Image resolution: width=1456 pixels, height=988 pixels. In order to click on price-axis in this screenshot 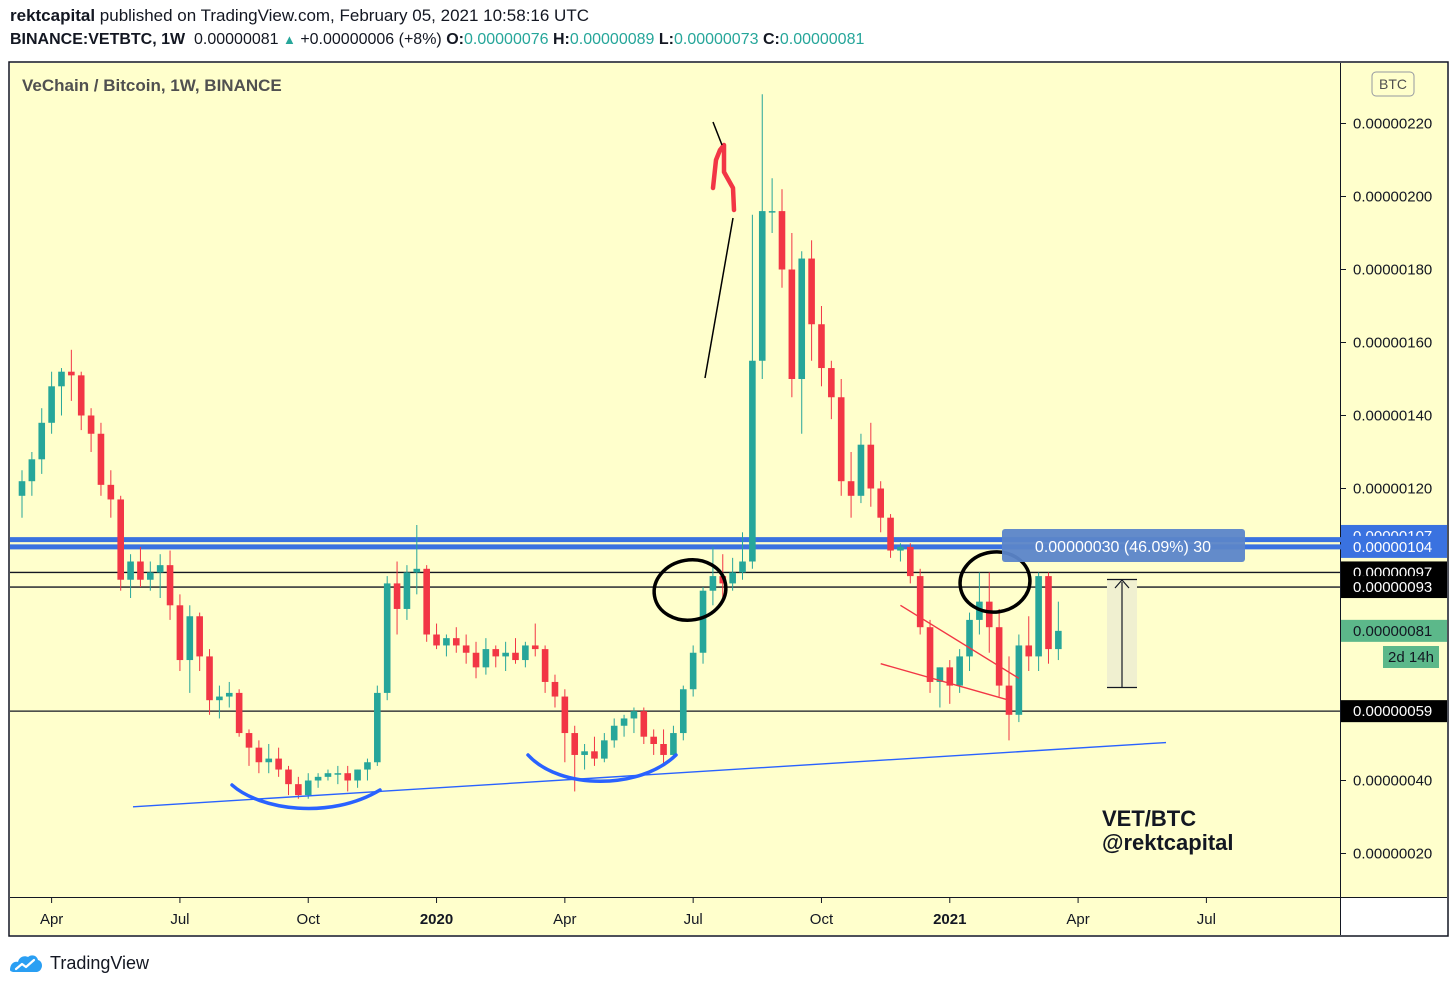, I will do `click(1394, 480)`.